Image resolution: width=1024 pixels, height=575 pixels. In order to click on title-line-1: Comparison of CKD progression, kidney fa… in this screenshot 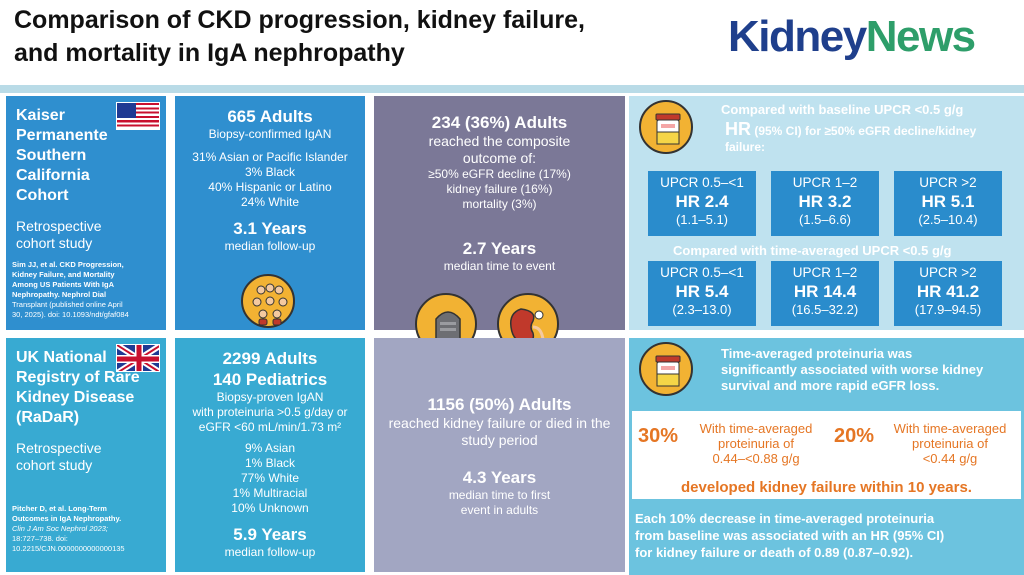, I will do `click(299, 20)`.